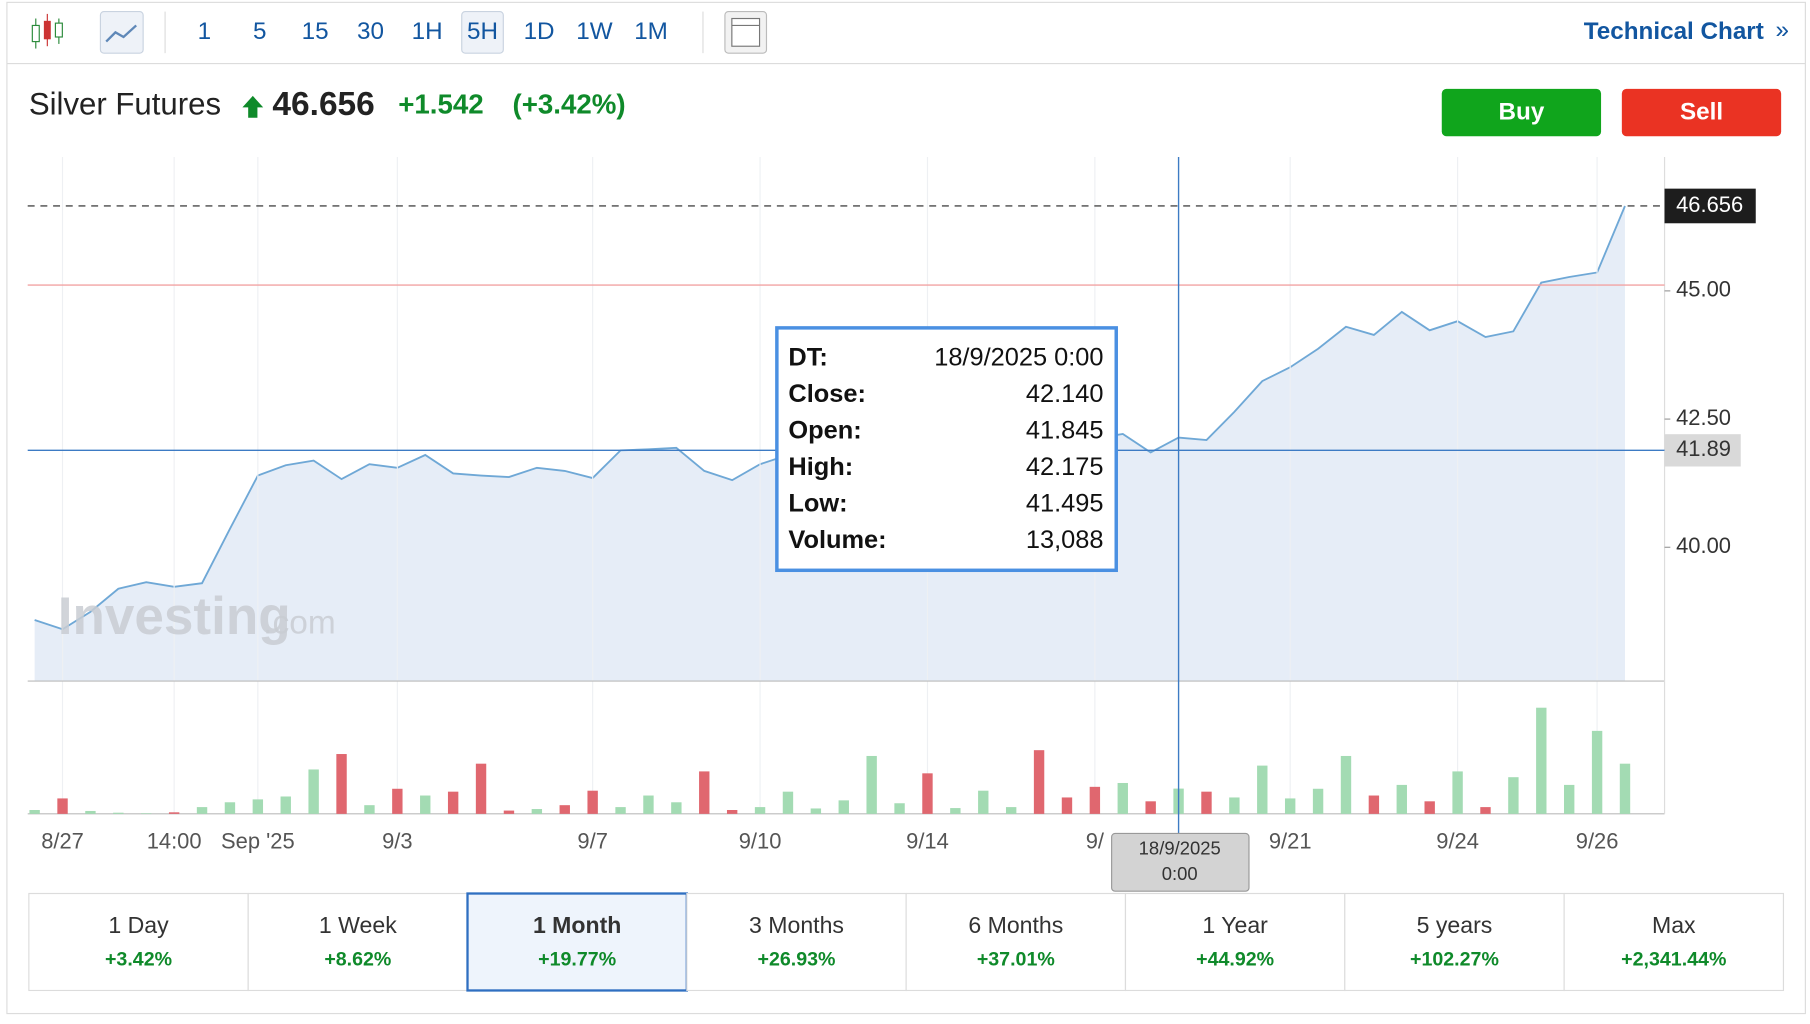  I want to click on last-price-badge, so click(1710, 206).